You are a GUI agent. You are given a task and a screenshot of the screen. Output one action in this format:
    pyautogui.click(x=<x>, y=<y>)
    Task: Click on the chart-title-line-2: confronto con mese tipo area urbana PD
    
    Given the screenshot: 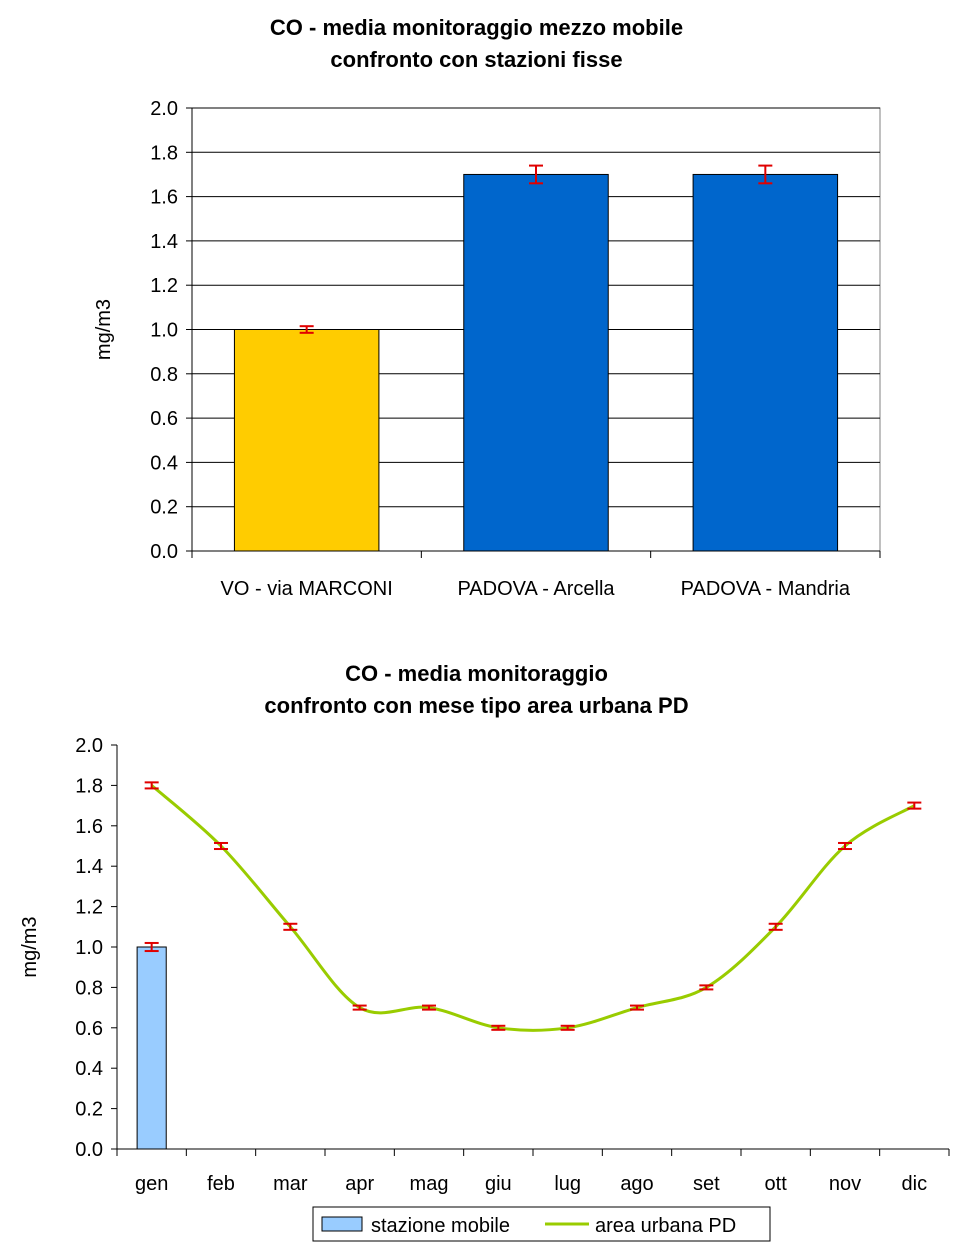 What is the action you would take?
    pyautogui.click(x=476, y=705)
    